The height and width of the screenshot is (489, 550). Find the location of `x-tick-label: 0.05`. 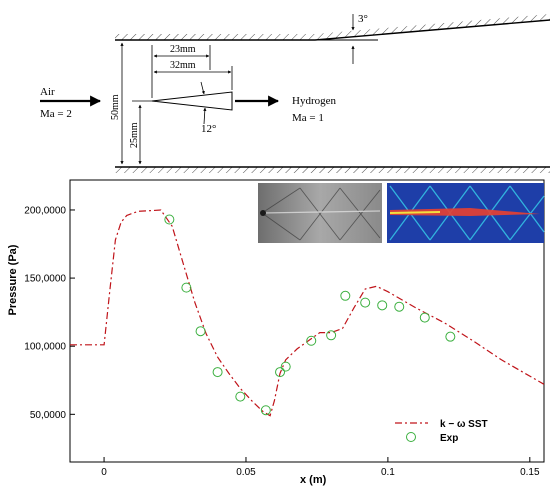

x-tick-label: 0.05 is located at coordinates (246, 472).